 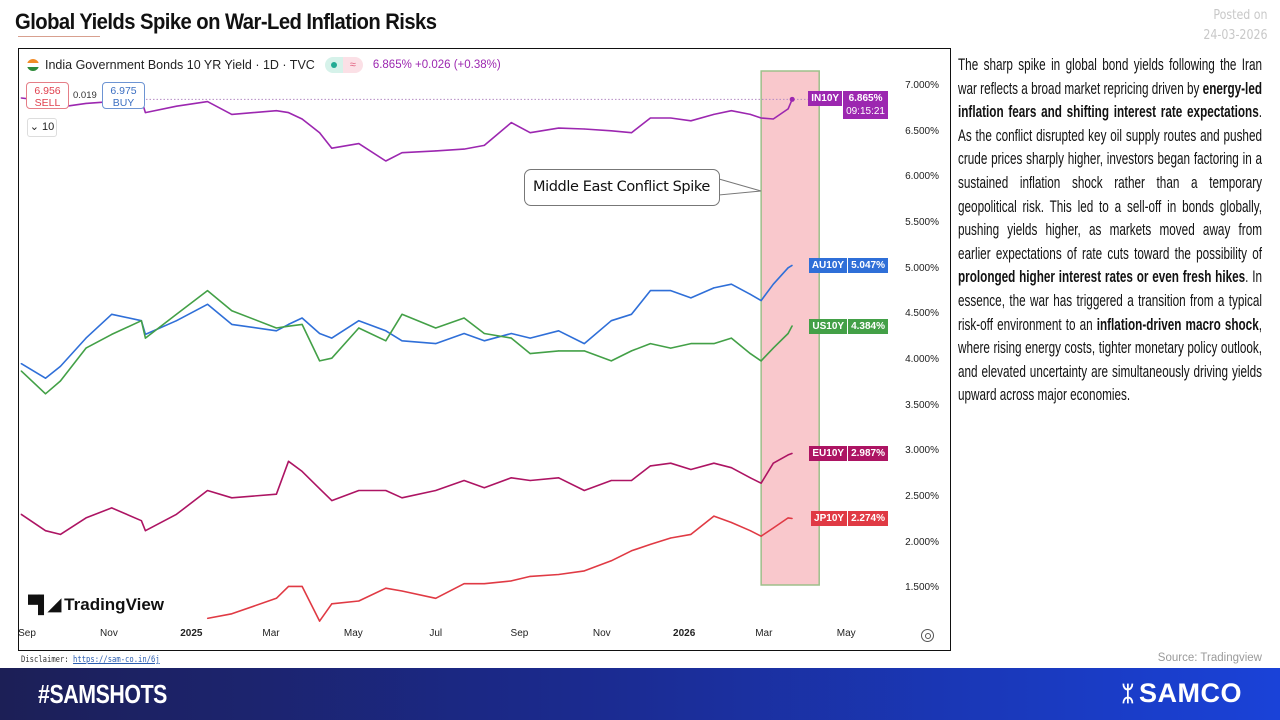 I want to click on indicators-toggle: ⌄ 10, so click(x=42, y=127).